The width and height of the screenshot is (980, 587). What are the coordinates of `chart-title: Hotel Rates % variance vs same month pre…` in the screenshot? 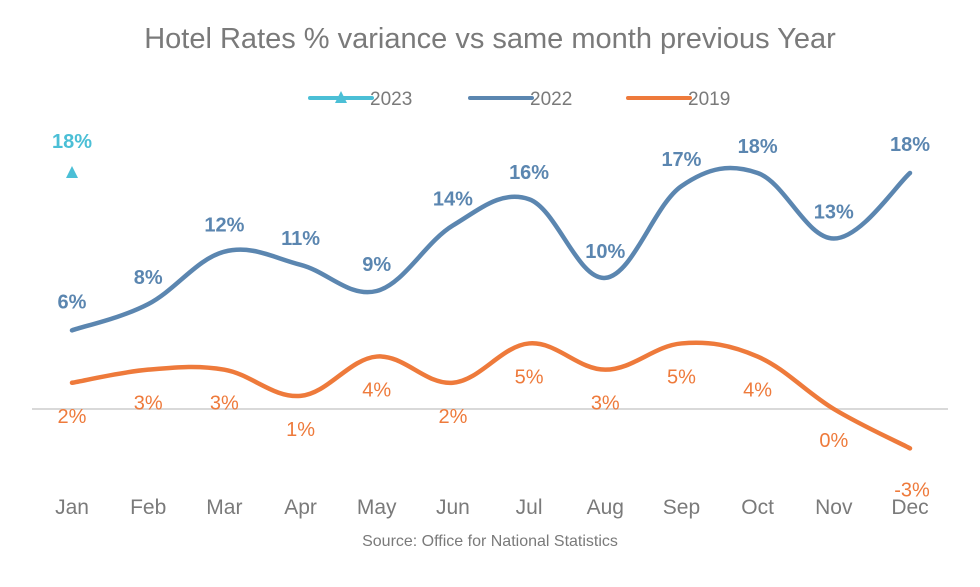 It's located at (490, 39).